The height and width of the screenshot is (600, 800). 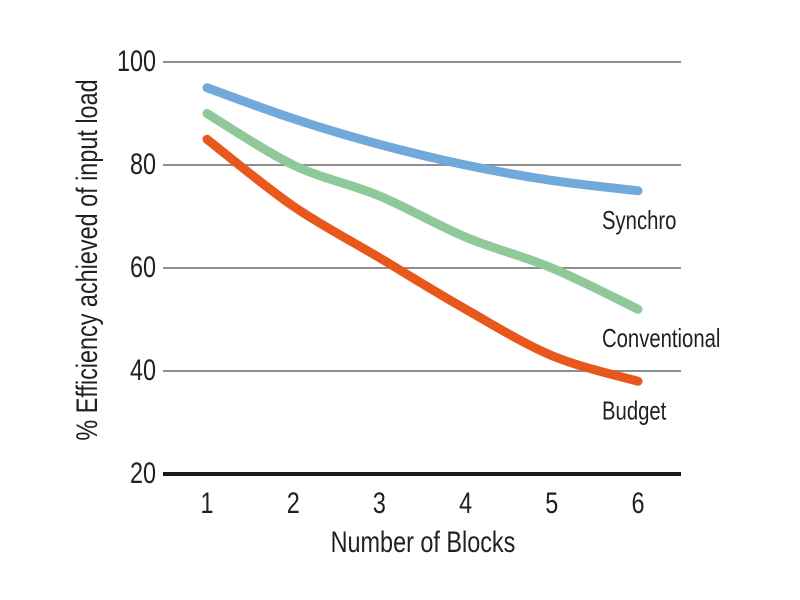 What do you see at coordinates (136, 61) in the screenshot?
I see `y-tick-label-100: 100` at bounding box center [136, 61].